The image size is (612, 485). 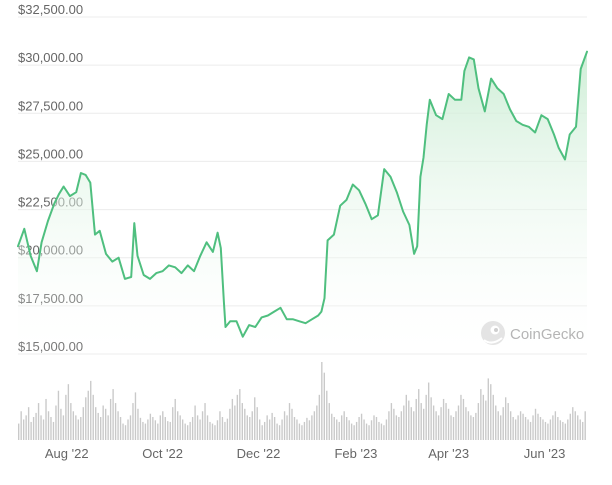 What do you see at coordinates (448, 453) in the screenshot?
I see `x-tick-label: Apr '23` at bounding box center [448, 453].